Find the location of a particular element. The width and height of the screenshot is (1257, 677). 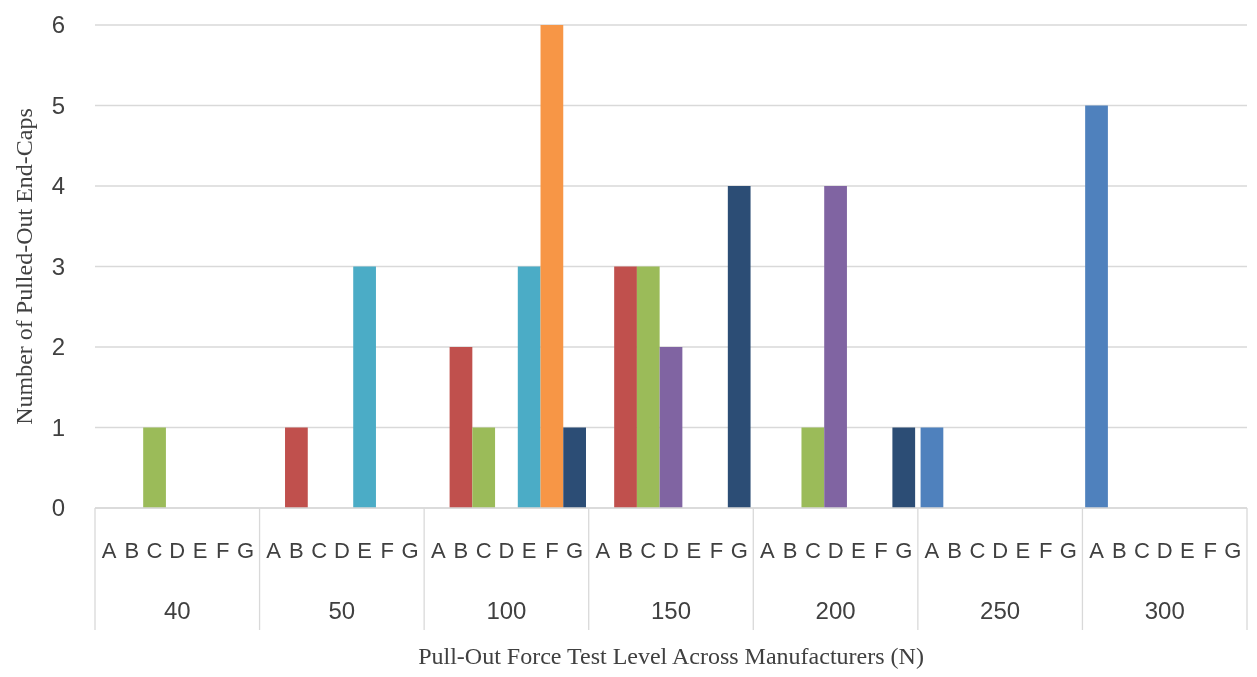

series-label: A is located at coordinates (932, 550).